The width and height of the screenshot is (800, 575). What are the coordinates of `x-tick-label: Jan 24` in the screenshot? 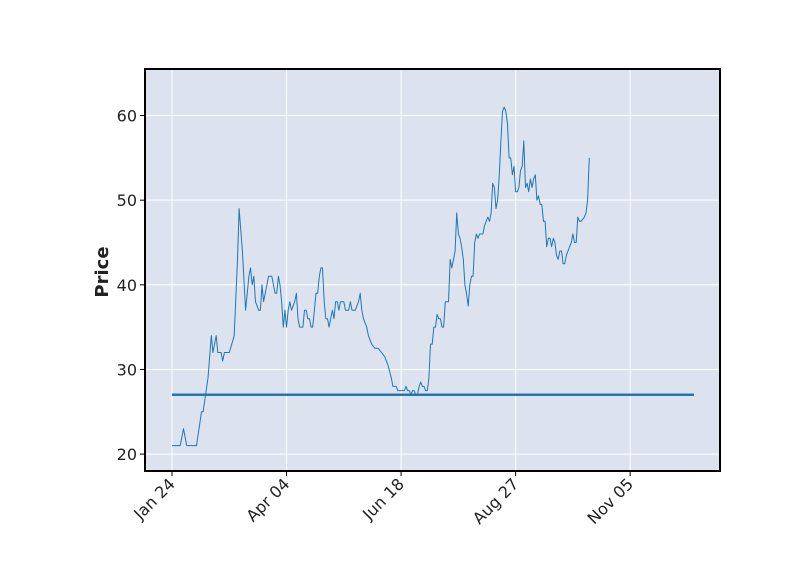 It's located at (154, 499).